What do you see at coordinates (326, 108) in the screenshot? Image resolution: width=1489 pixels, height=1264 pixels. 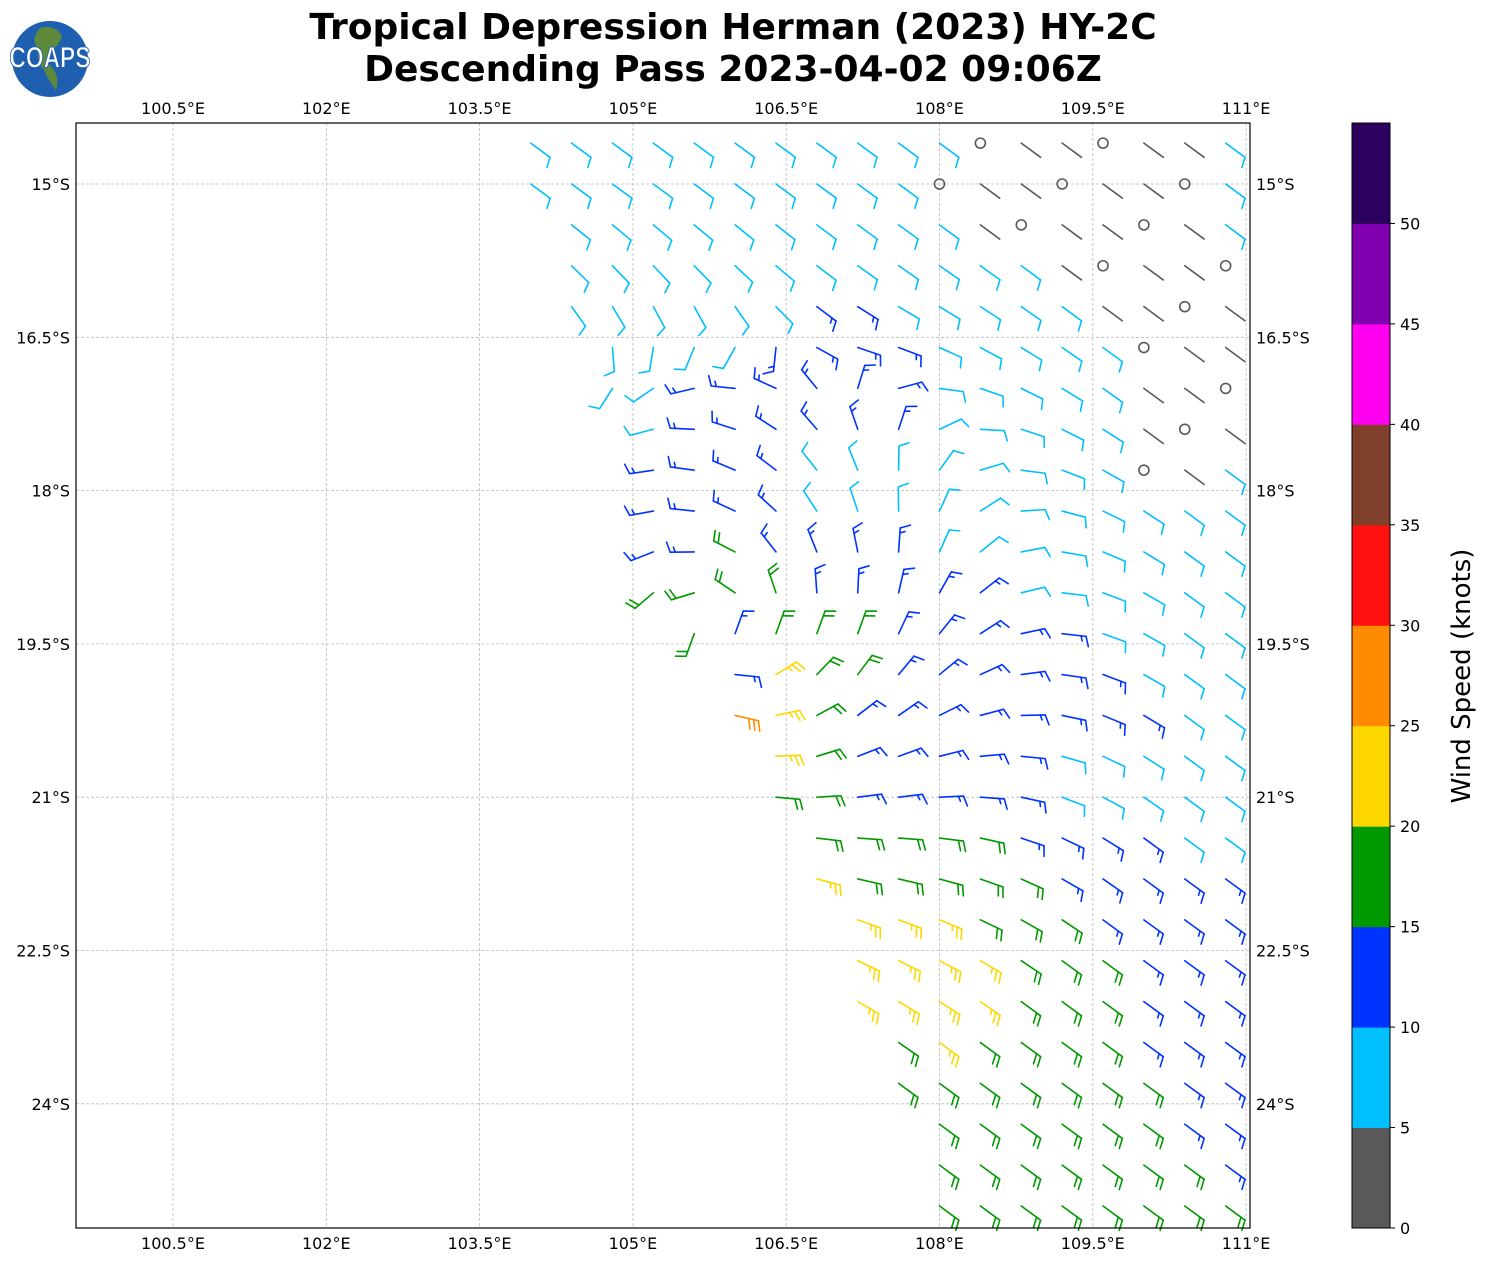 I see `lon-tick-label-top: 102°E` at bounding box center [326, 108].